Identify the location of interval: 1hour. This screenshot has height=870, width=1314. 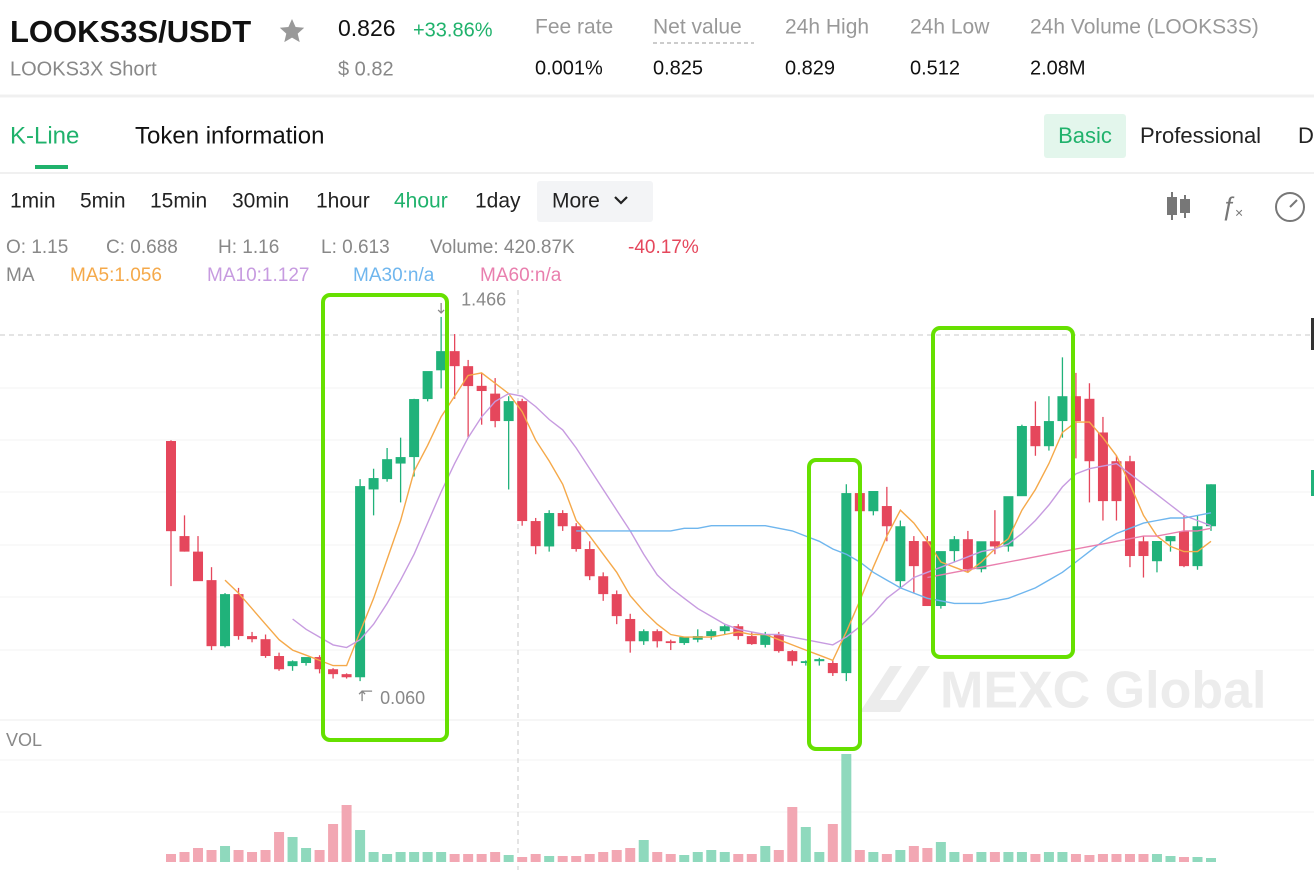
(343, 201).